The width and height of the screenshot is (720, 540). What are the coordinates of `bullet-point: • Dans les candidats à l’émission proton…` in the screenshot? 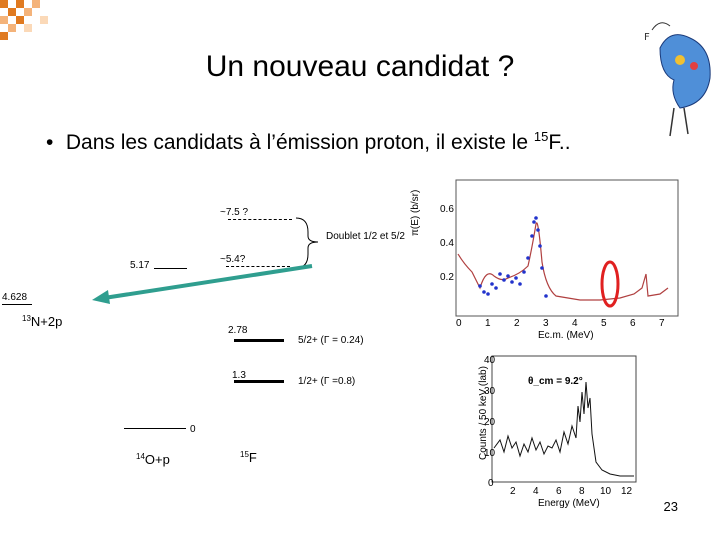 It's located at (308, 142).